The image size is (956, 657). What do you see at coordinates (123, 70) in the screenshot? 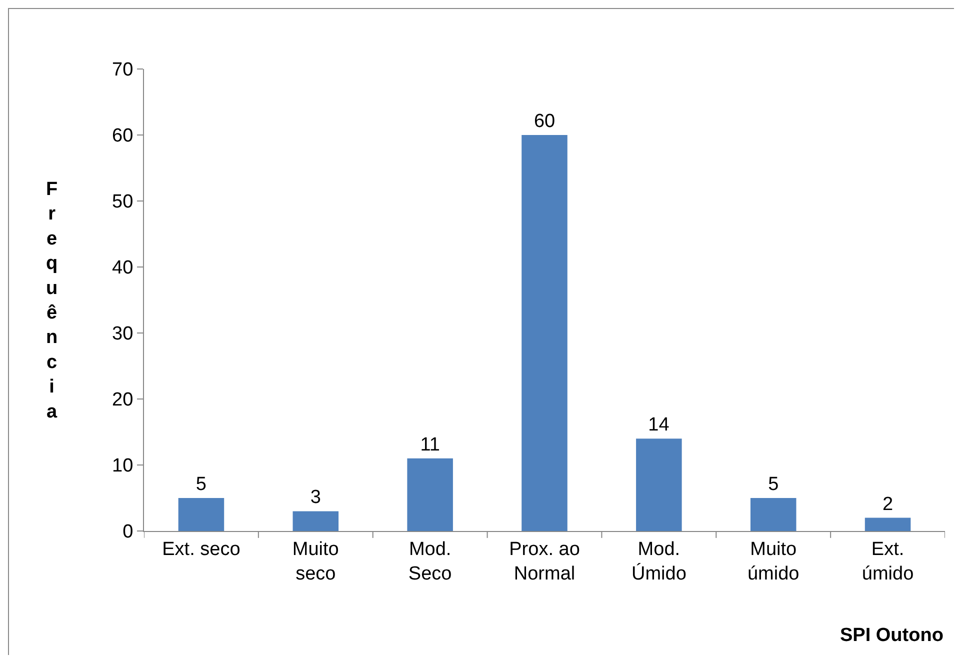
I see `y-tick-label: 70` at bounding box center [123, 70].